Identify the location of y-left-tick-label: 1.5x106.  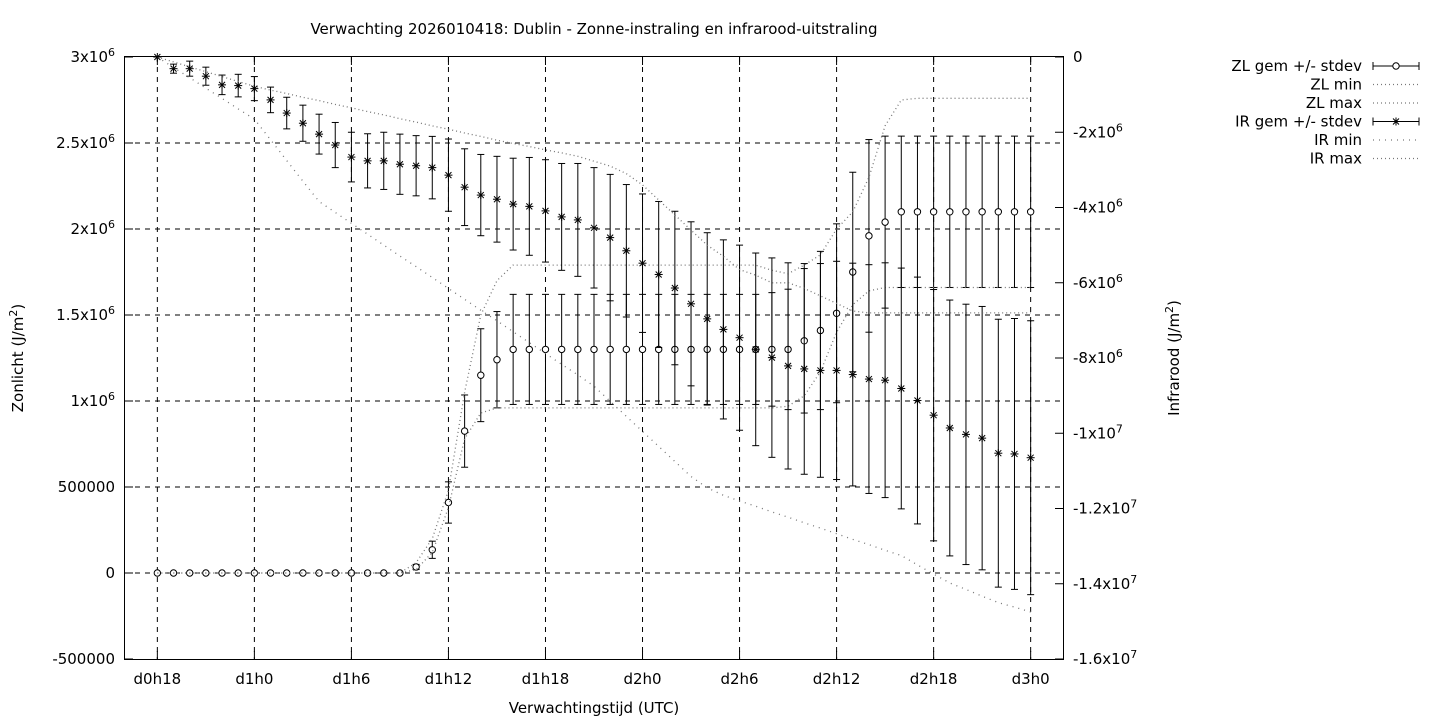
(85, 314).